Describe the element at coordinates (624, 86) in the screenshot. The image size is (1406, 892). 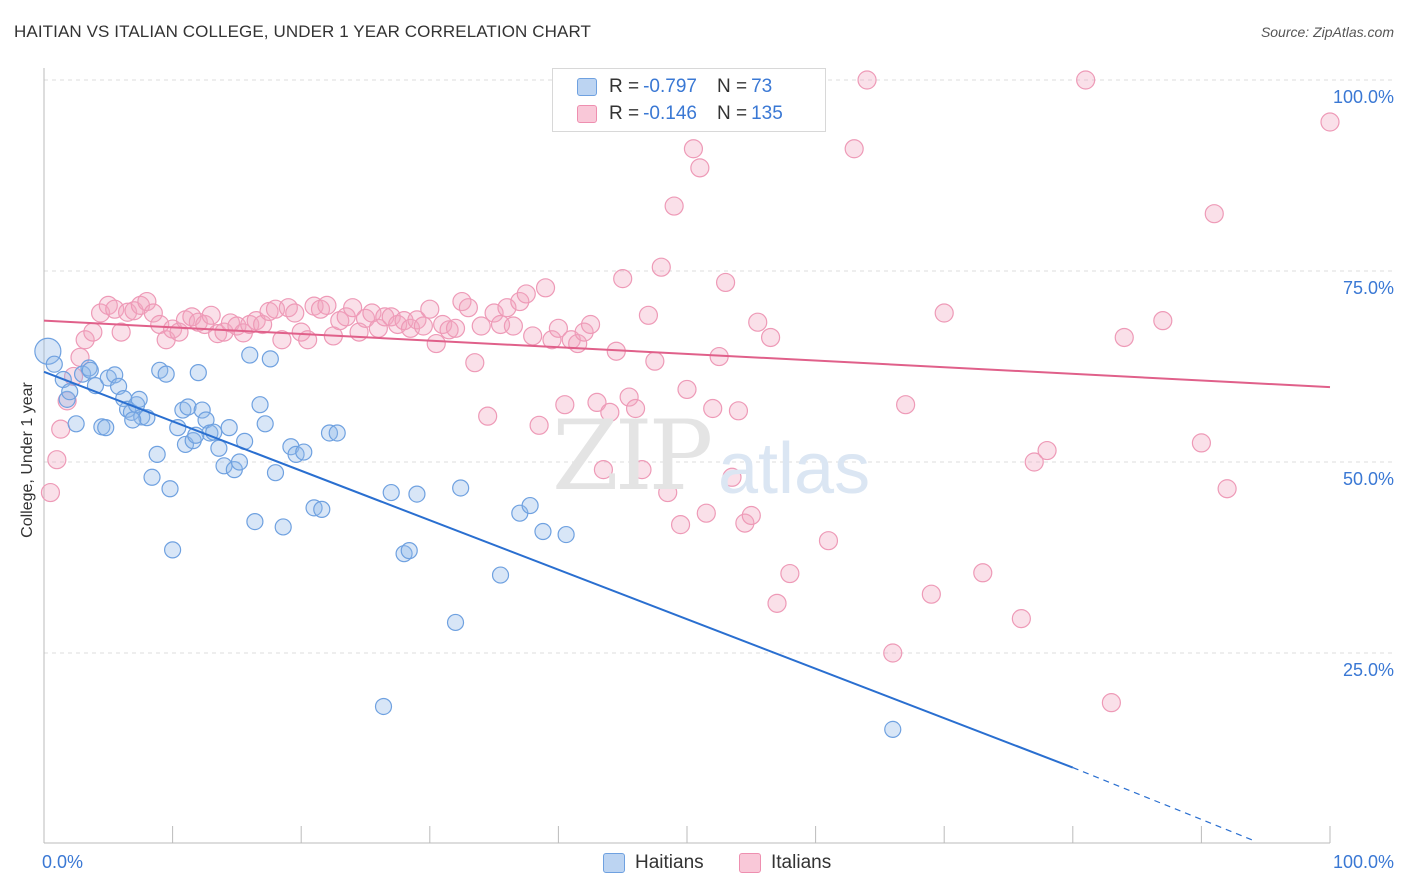
I see `haitians-r-label: R =` at that location.